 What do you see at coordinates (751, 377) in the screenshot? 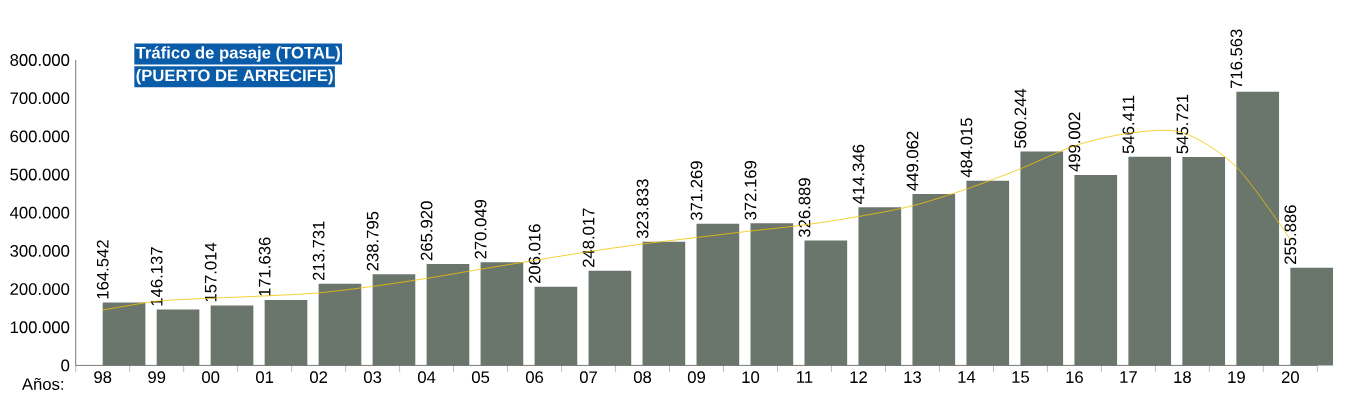
I see `x-tick-label: 10` at bounding box center [751, 377].